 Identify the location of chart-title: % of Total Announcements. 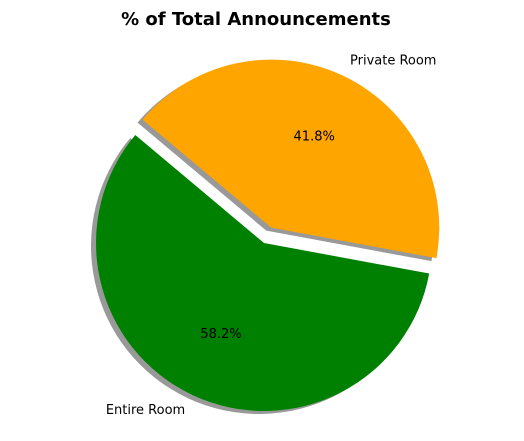
(256, 19).